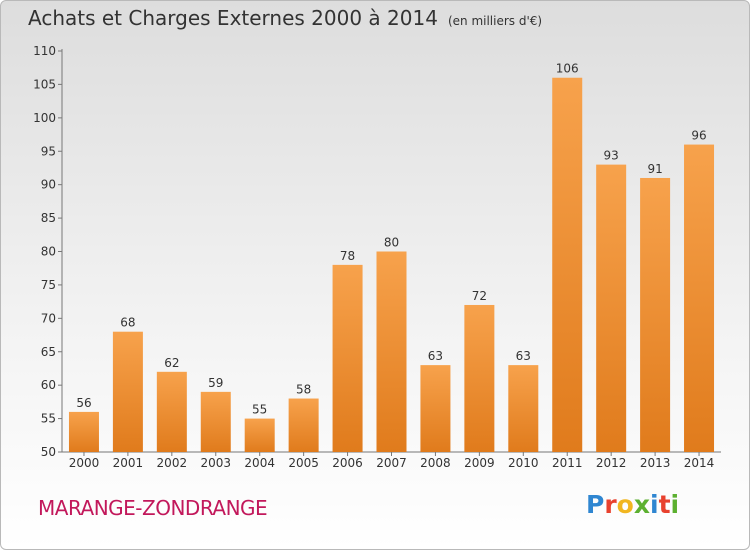 The width and height of the screenshot is (750, 550). I want to click on chart-unit: (en milliers d'€), so click(495, 21).